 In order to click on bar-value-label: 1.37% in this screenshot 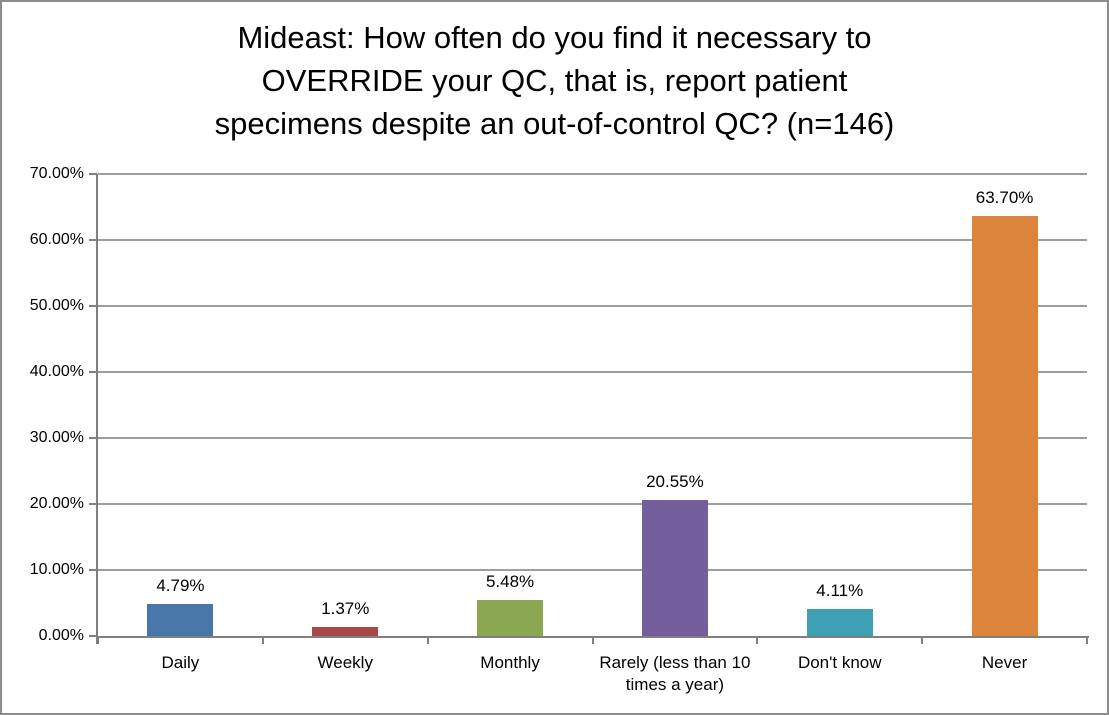, I will do `click(345, 608)`.